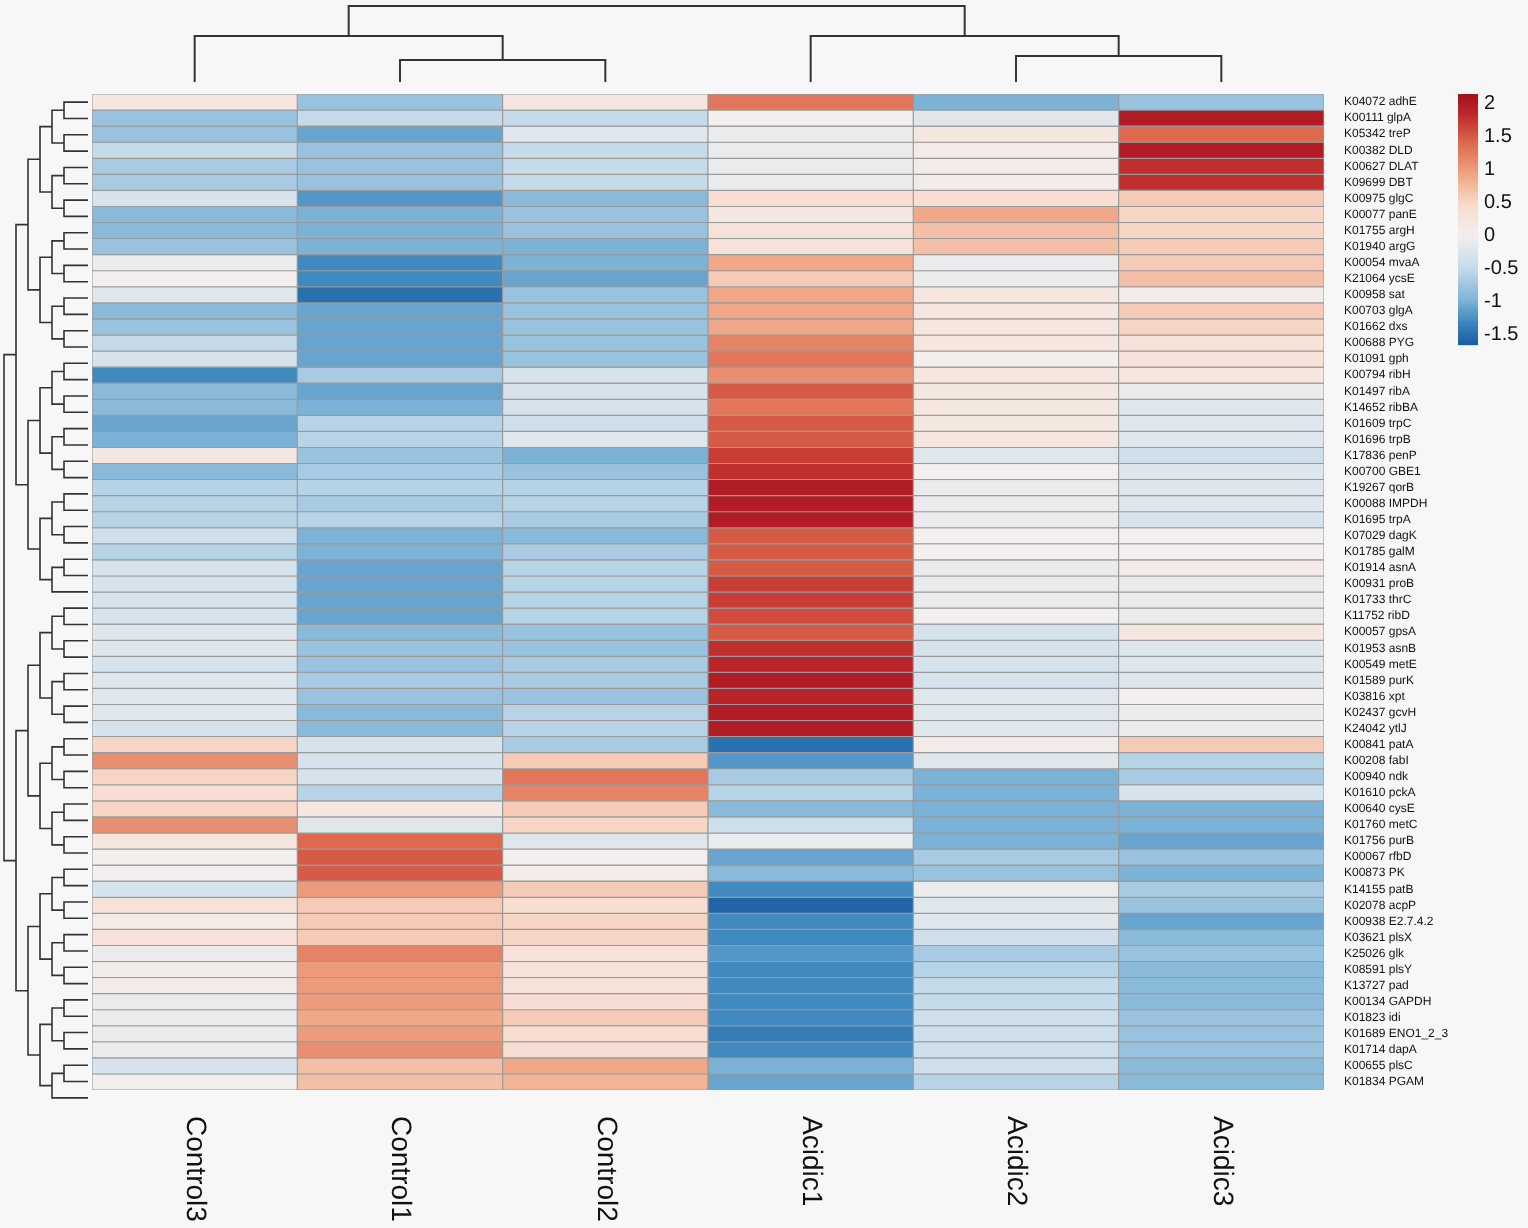 This screenshot has width=1528, height=1228. I want to click on x-tick-label: Acidic2, so click(1018, 1161).